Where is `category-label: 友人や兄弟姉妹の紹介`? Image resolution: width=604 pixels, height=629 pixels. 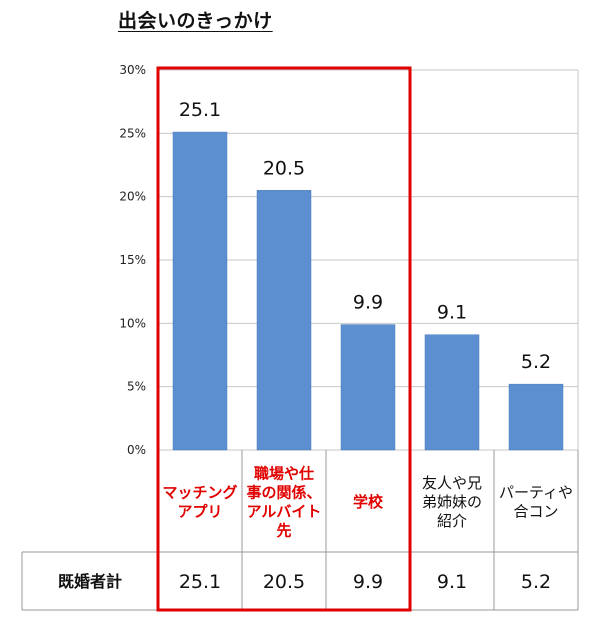 category-label: 友人や兄弟姉妹の紹介 is located at coordinates (452, 502).